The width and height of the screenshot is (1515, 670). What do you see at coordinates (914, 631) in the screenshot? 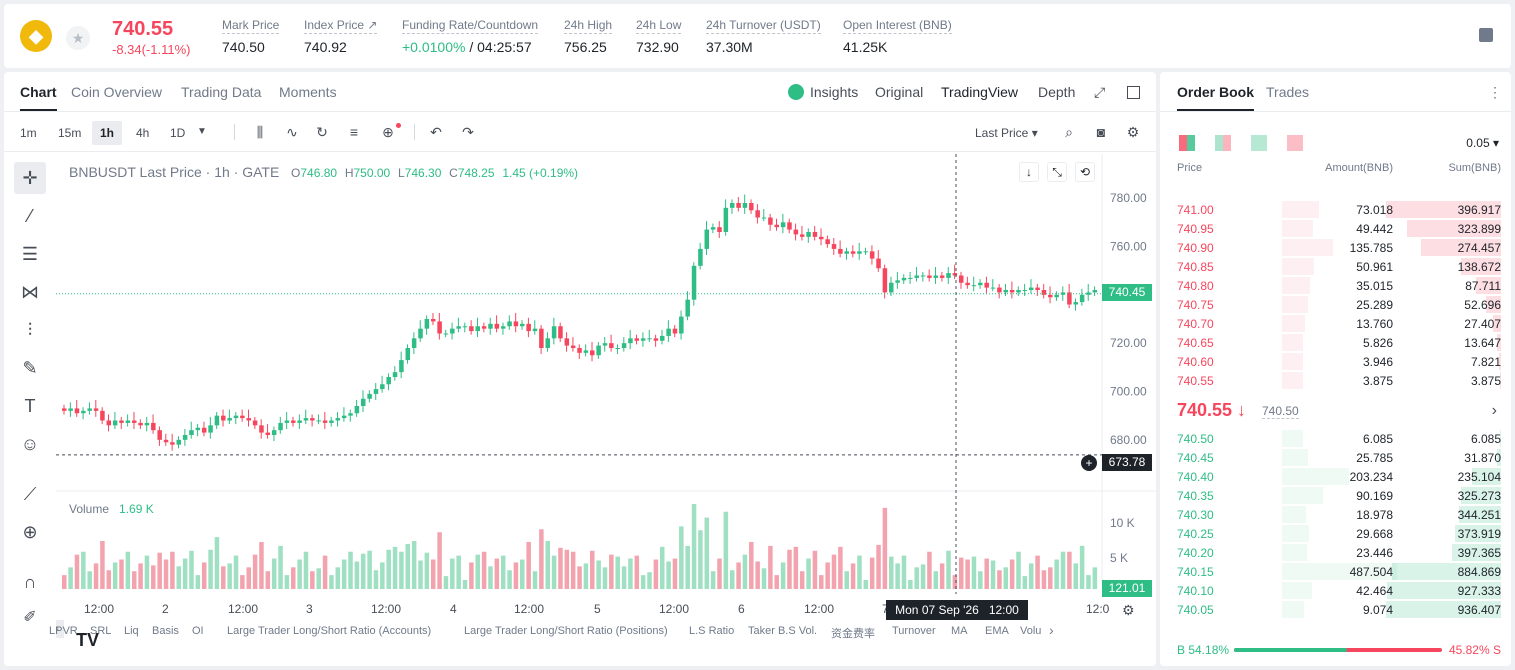
I see `indicator-item: Turnover` at bounding box center [914, 631].